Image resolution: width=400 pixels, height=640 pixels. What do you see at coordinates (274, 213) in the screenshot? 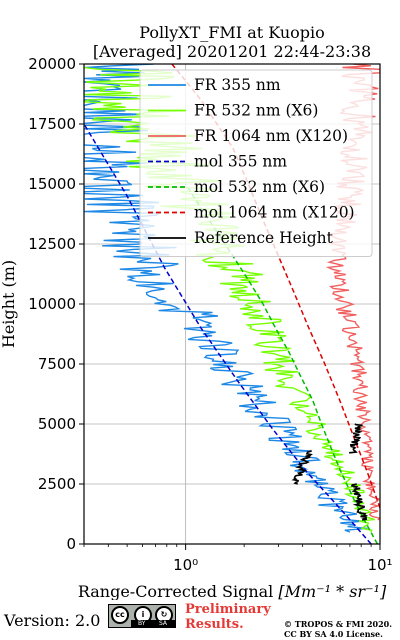
I see `legend-entry-label: mol 1064 nm (X120)` at bounding box center [274, 213].